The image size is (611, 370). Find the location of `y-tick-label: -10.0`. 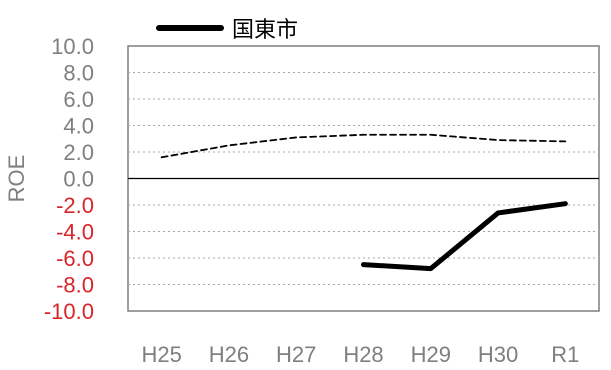

y-tick-label: -10.0 is located at coordinates (69, 311).